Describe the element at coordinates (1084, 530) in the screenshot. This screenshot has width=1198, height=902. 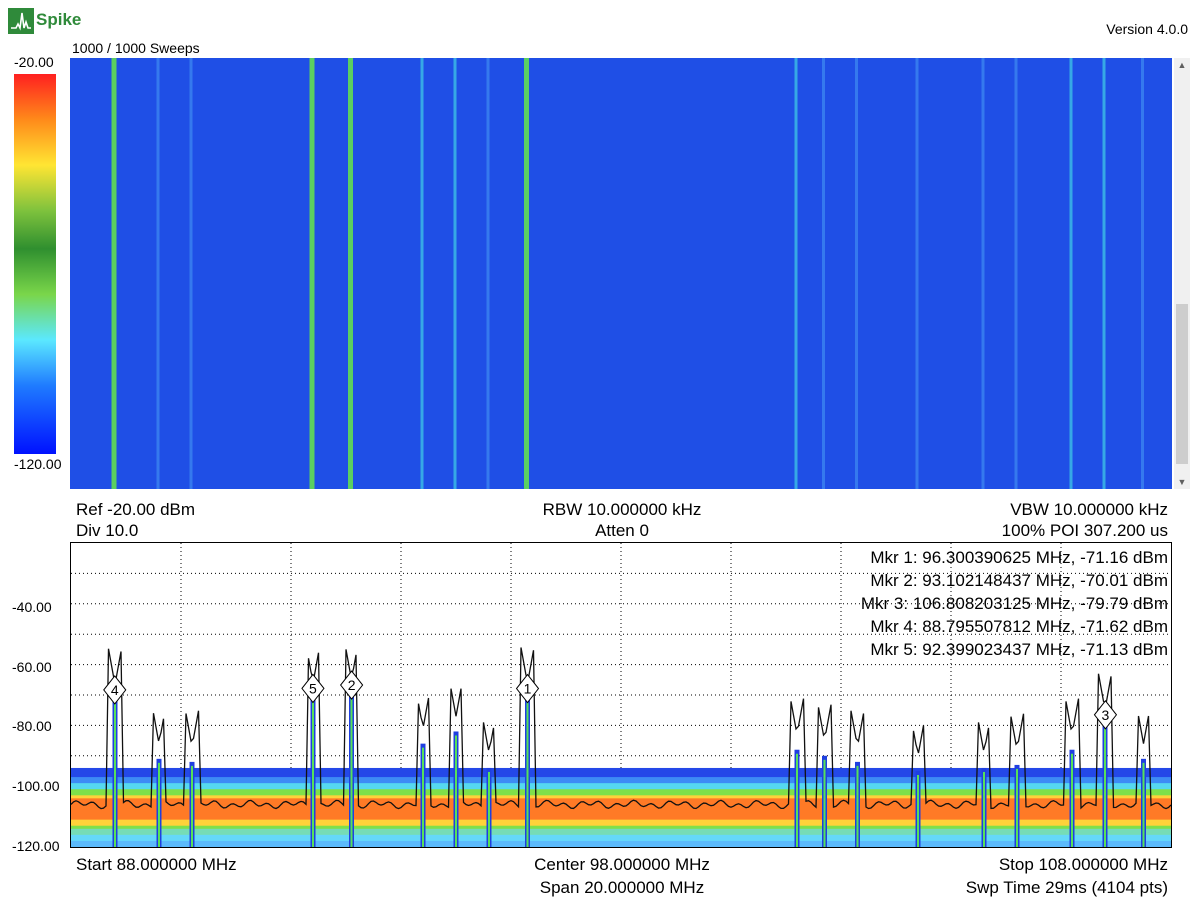
I see `poi-setting: 100% POI 307.200 us` at that location.